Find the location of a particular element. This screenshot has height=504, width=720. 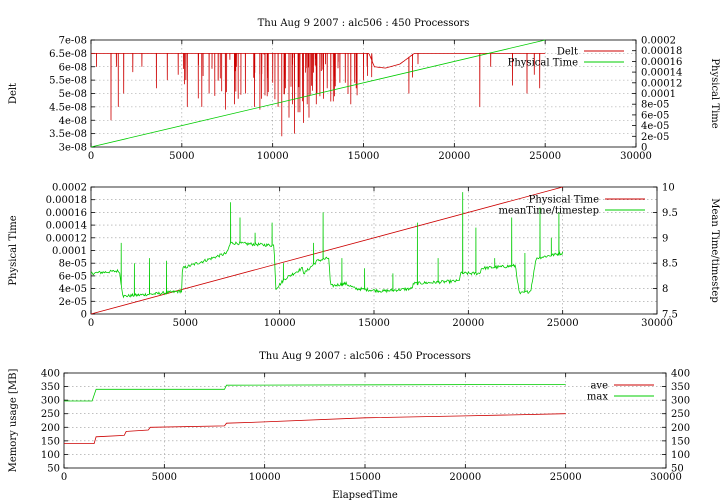

y2-tick-label: 9 is located at coordinates (665, 238).